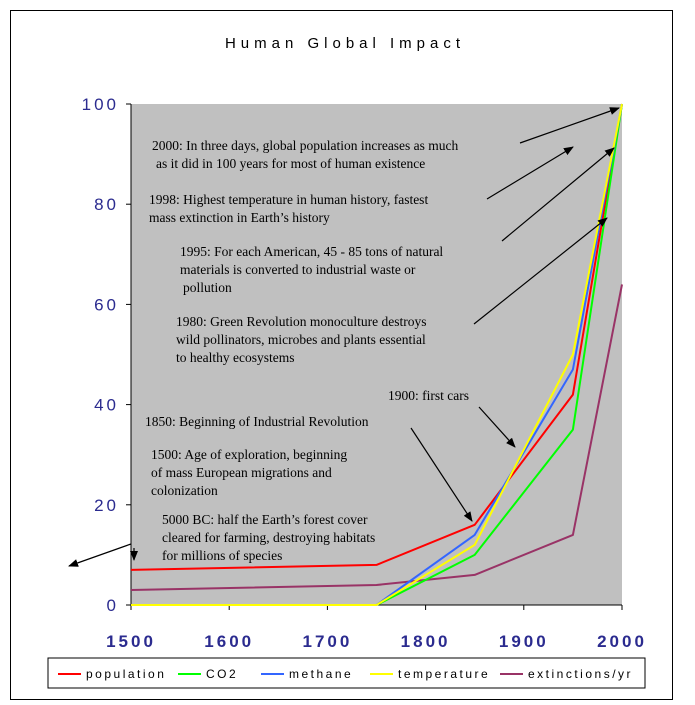 This screenshot has width=695, height=705. I want to click on y-tick-label: 100, so click(100, 104).